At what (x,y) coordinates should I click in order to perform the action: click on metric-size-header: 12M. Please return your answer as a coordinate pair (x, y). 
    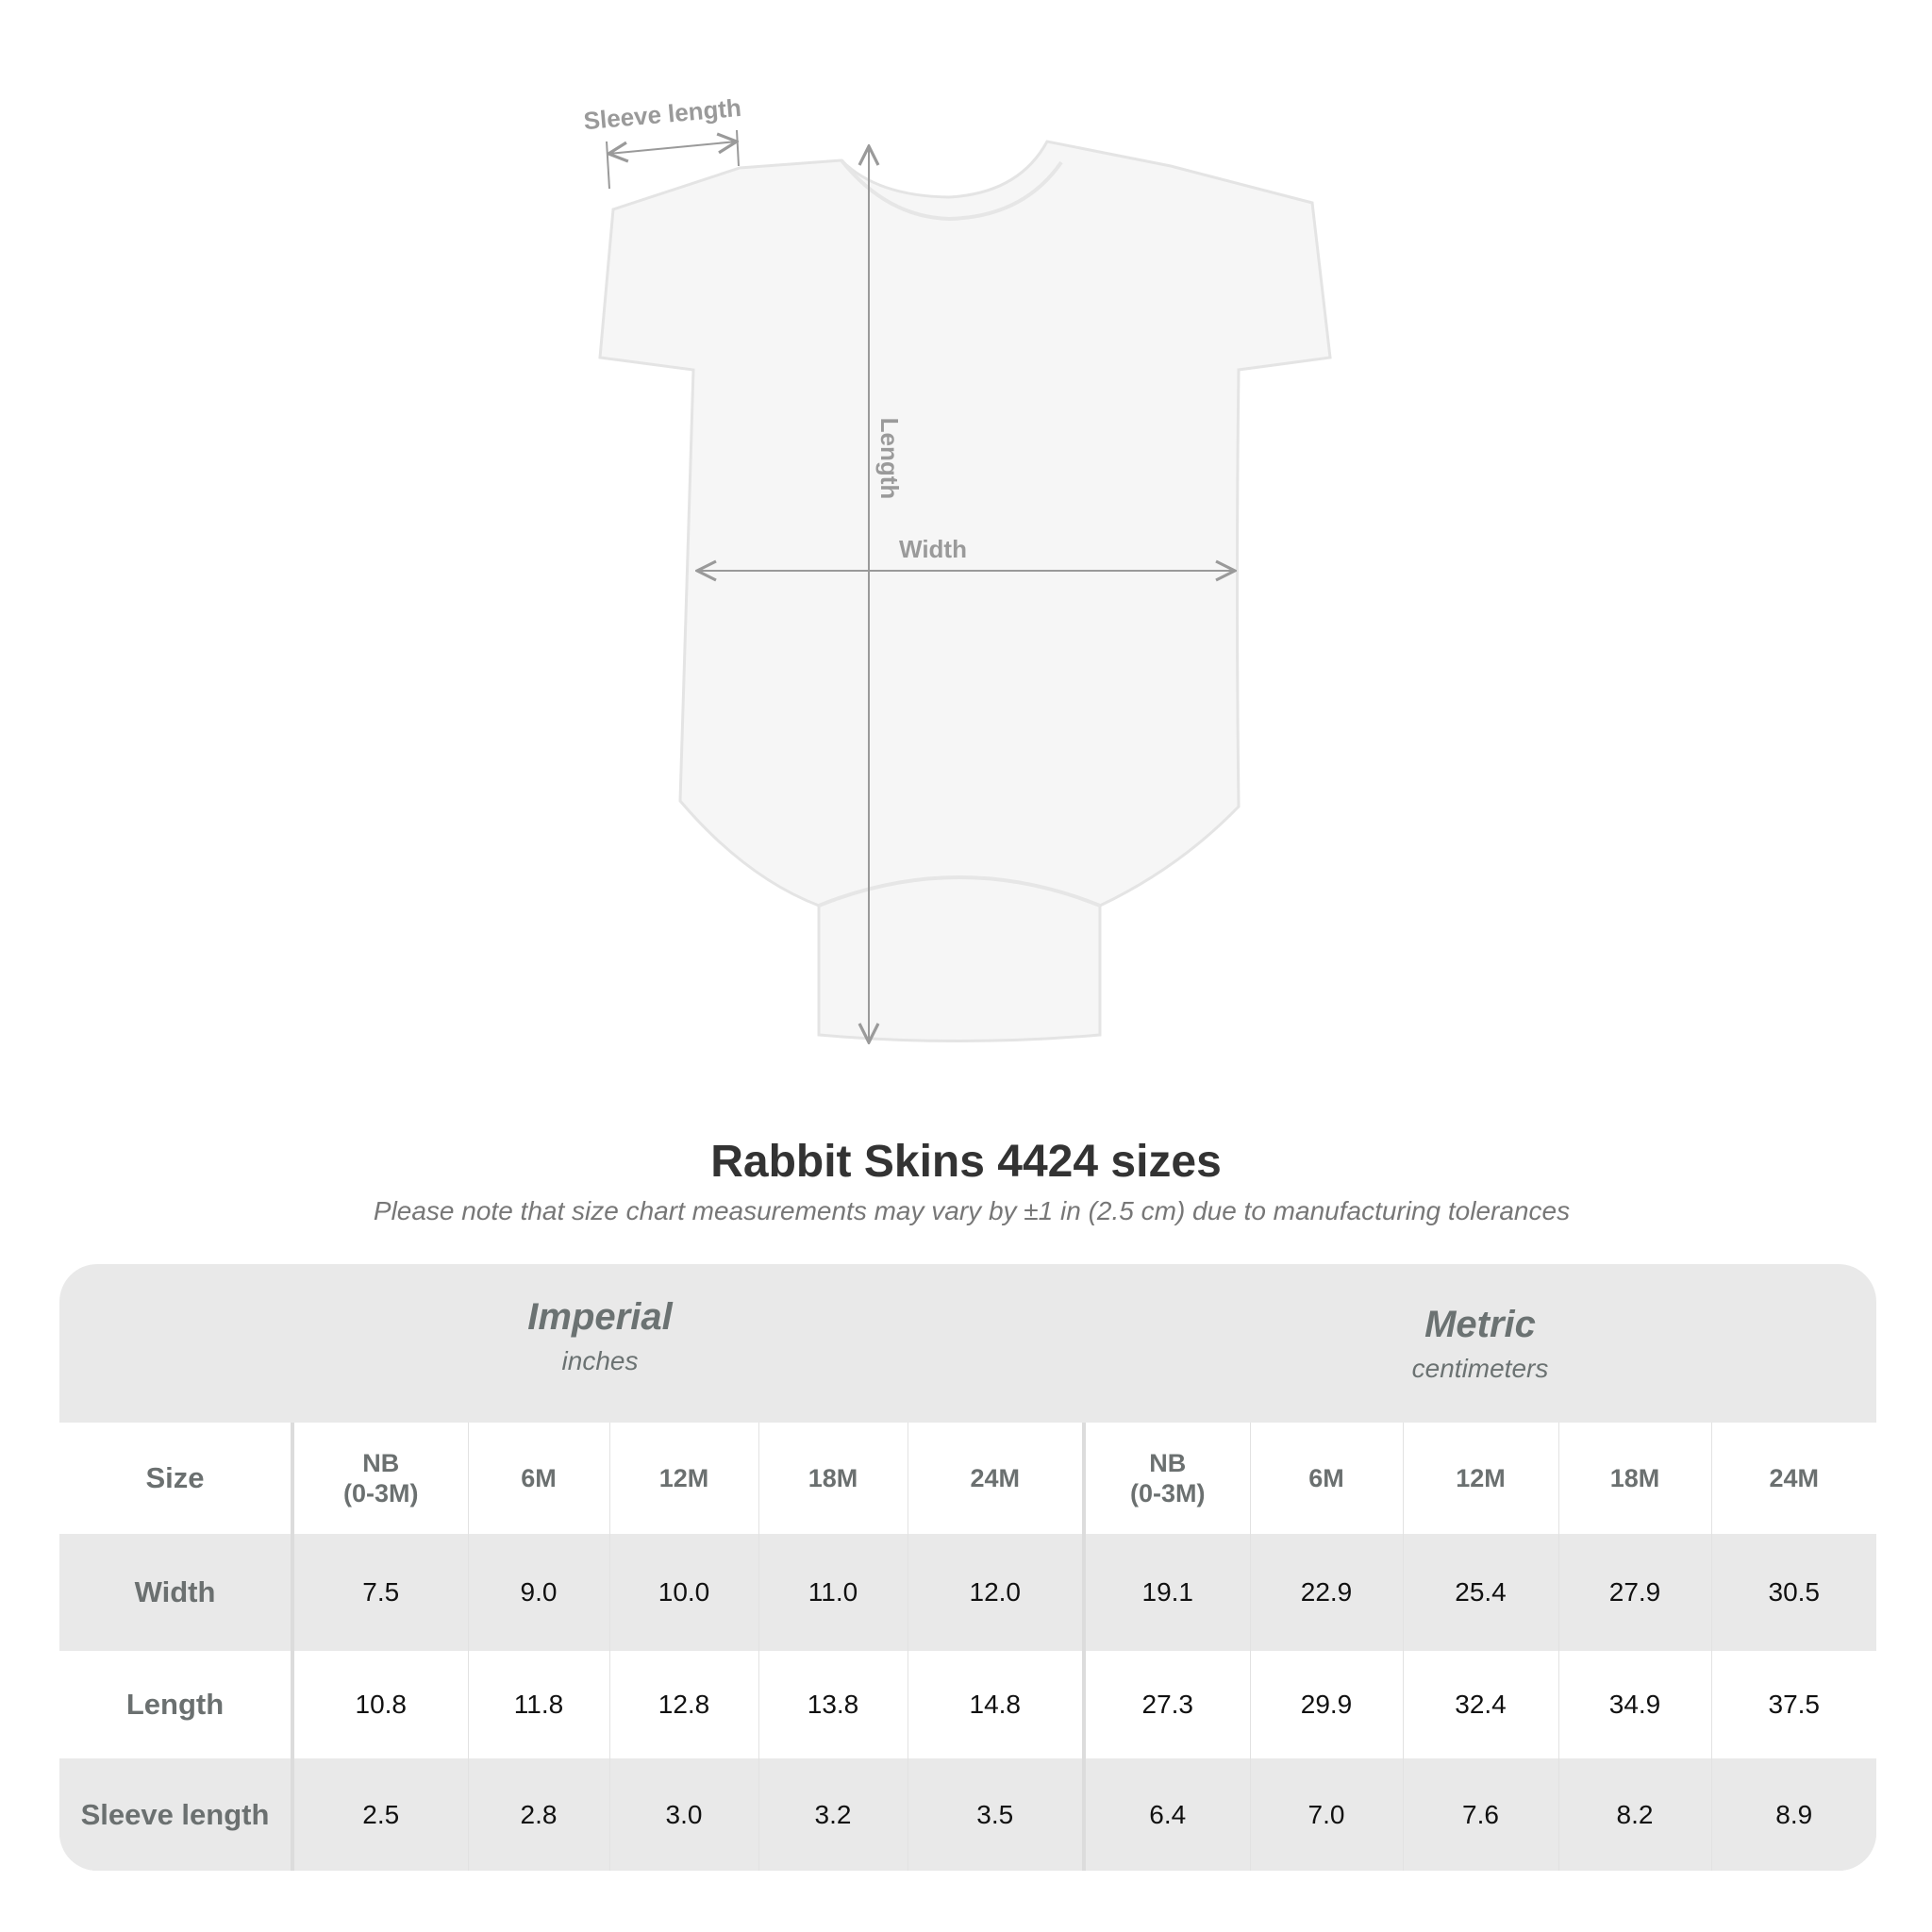
    Looking at the image, I should click on (1480, 1478).